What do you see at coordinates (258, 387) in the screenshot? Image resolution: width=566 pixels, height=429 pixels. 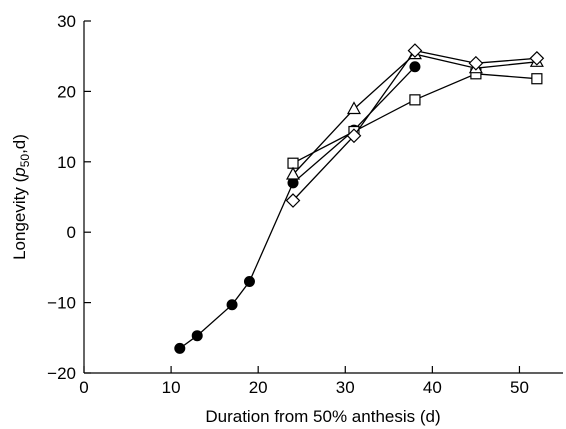 I see `x-tick-label: 20` at bounding box center [258, 387].